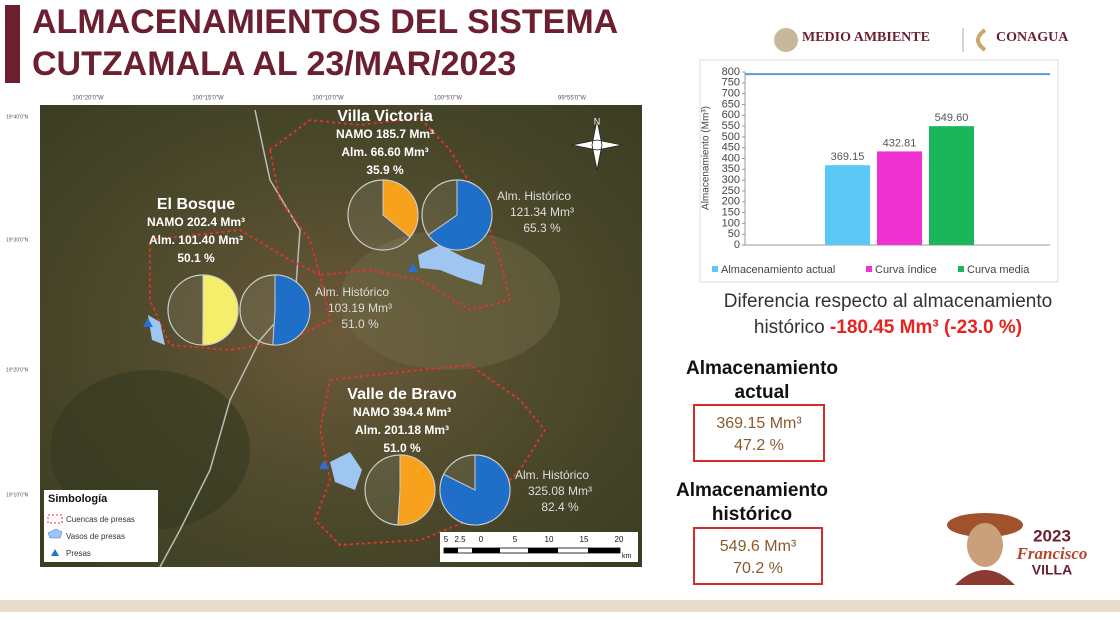 Image resolution: width=1120 pixels, height=620 pixels. Describe the element at coordinates (542, 228) in the screenshot. I see `historic-pct: 65.3 %` at that location.